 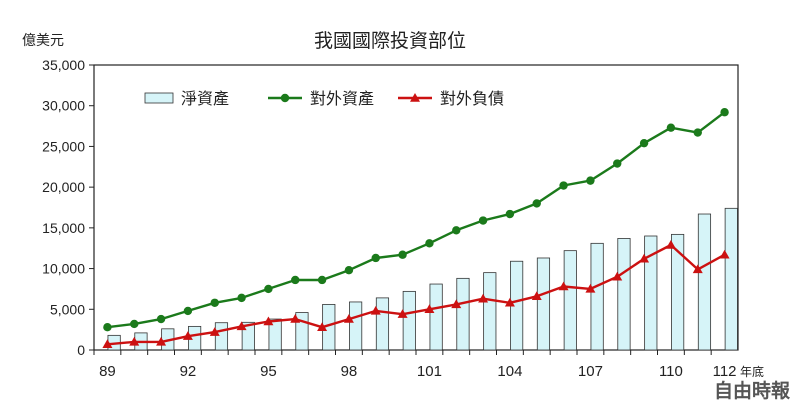 I want to click on legend: 淨資產 對外資產 對外負債, so click(x=324, y=98).